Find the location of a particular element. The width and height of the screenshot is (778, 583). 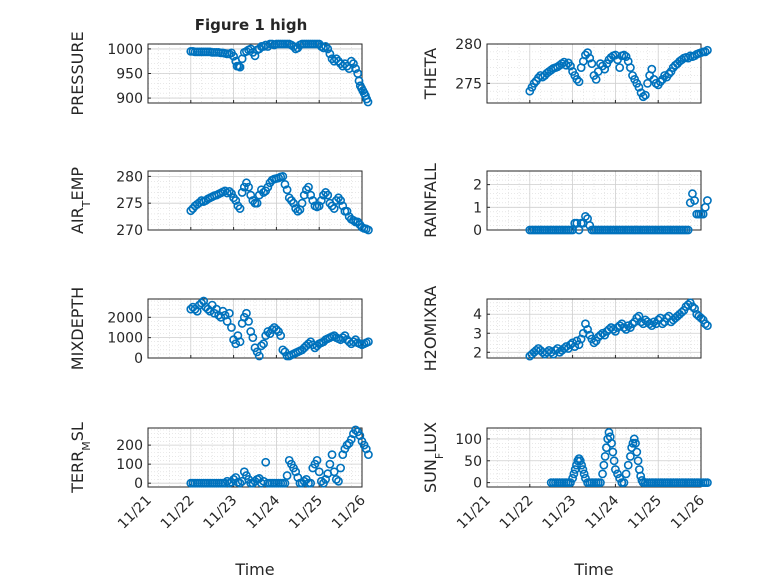

y-tick-label: 2 is located at coordinates (477, 353).